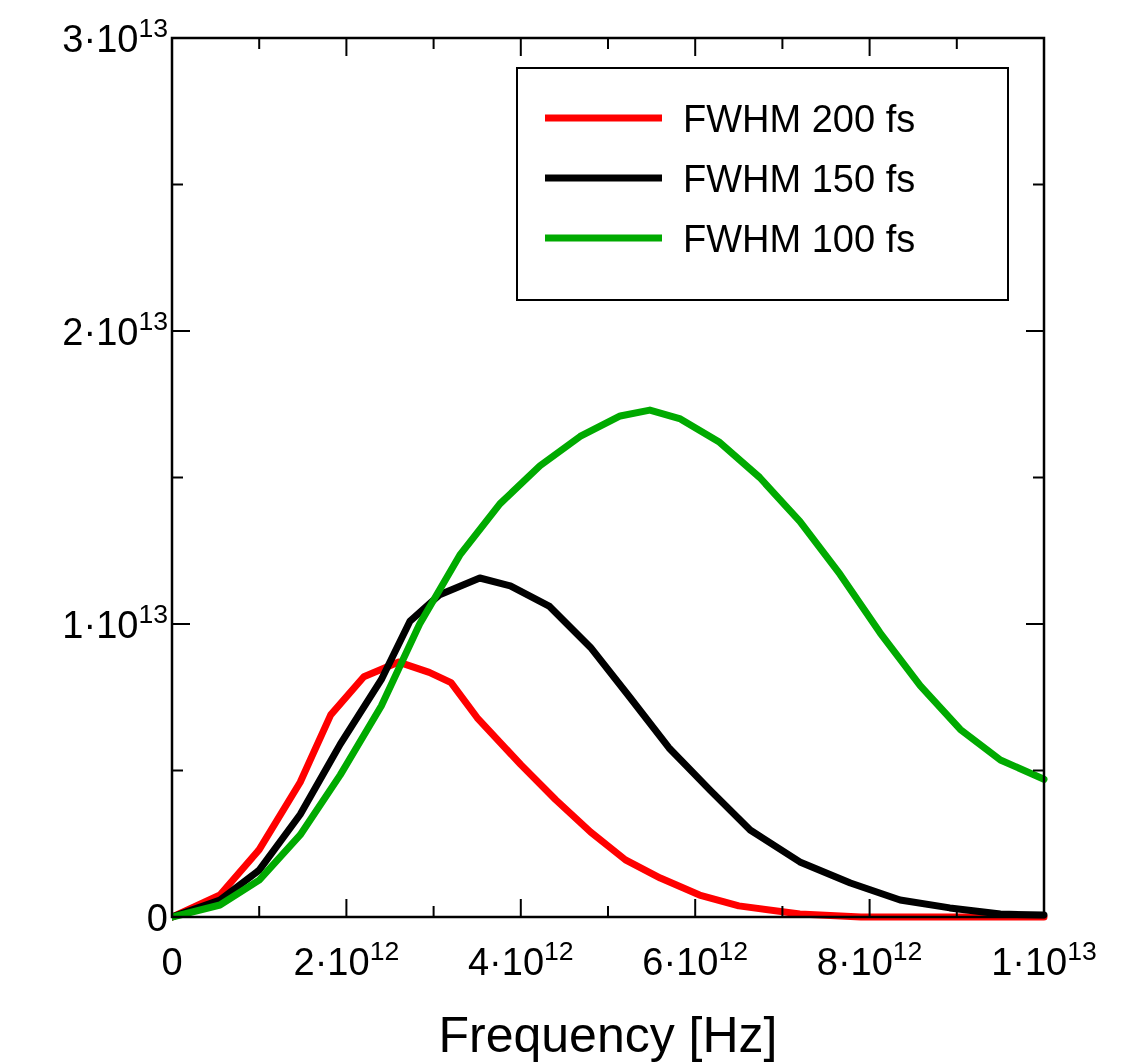 This screenshot has height=1064, width=1122. Describe the element at coordinates (157, 918) in the screenshot. I see `y-tick-label: 0` at that location.